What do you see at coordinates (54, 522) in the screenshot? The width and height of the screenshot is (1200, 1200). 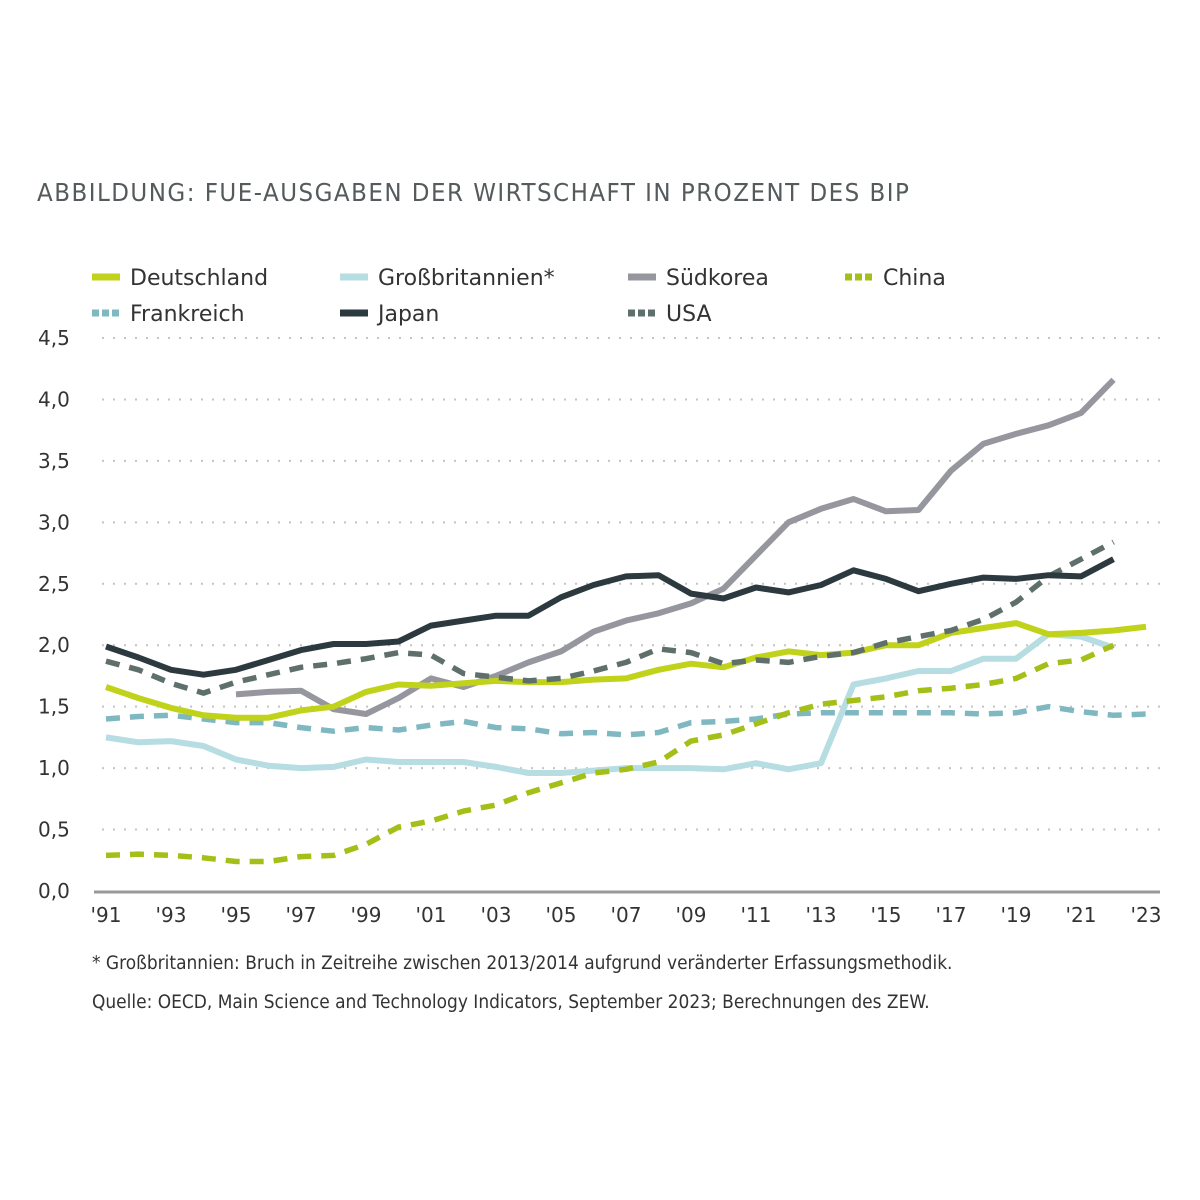 I see `y-tick-label: 3,0` at bounding box center [54, 522].